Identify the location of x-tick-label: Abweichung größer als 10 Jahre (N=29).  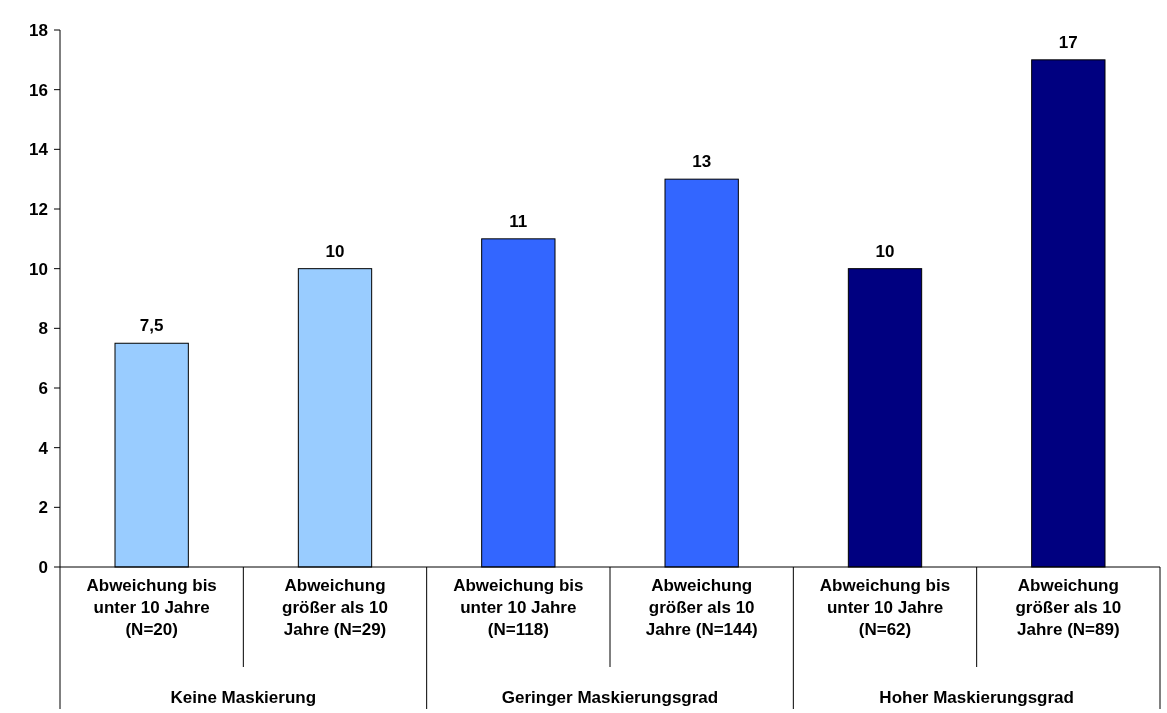
(335, 607).